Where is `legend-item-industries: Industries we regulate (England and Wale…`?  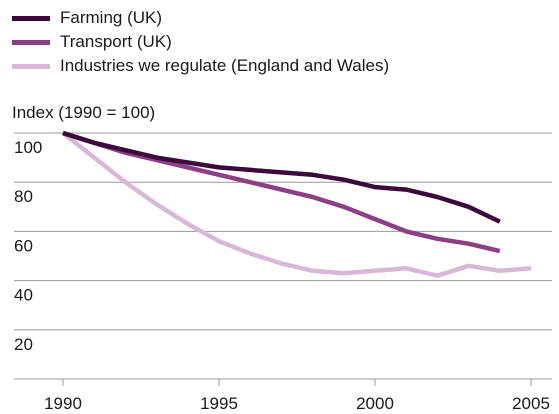 legend-item-industries: Industries we regulate (England and Wale… is located at coordinates (200, 66).